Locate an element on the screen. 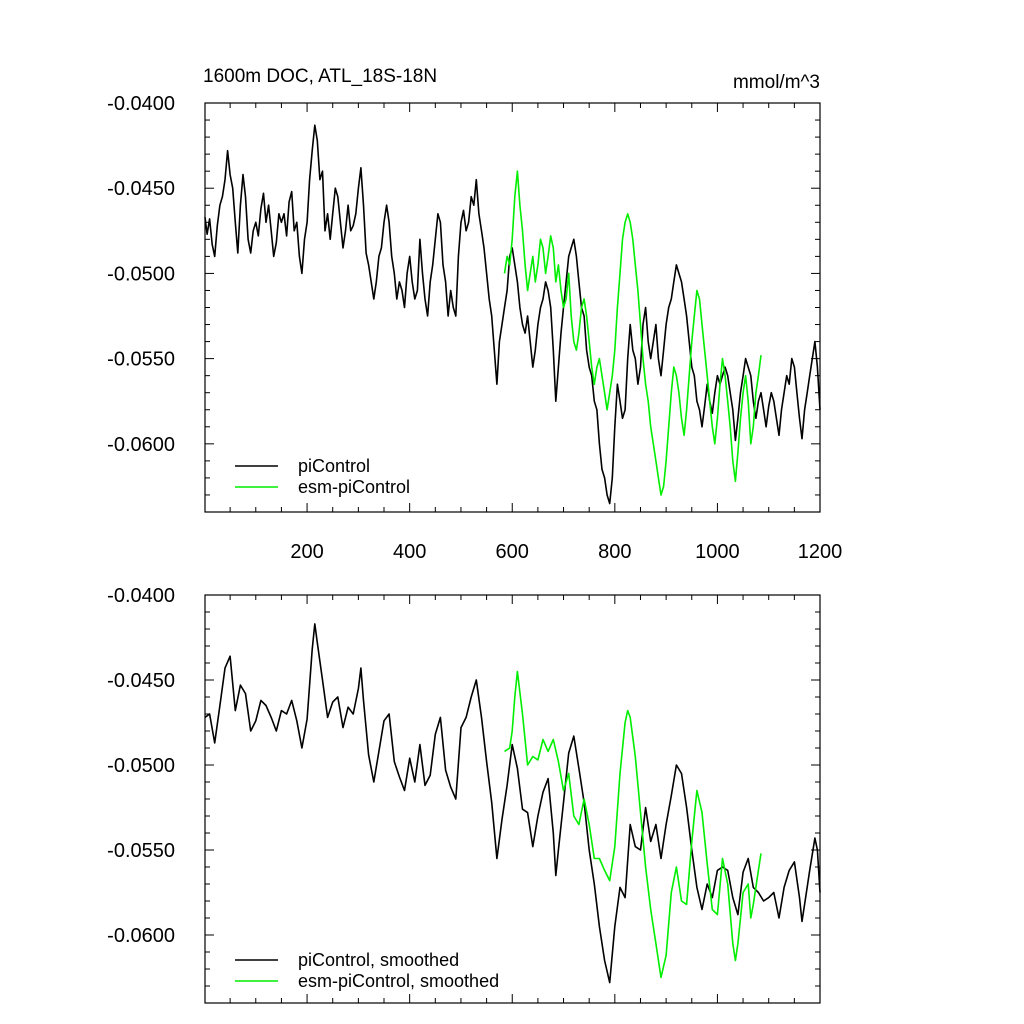 This screenshot has height=1024, width=1024. x-tick-label: 800 is located at coordinates (614, 552).